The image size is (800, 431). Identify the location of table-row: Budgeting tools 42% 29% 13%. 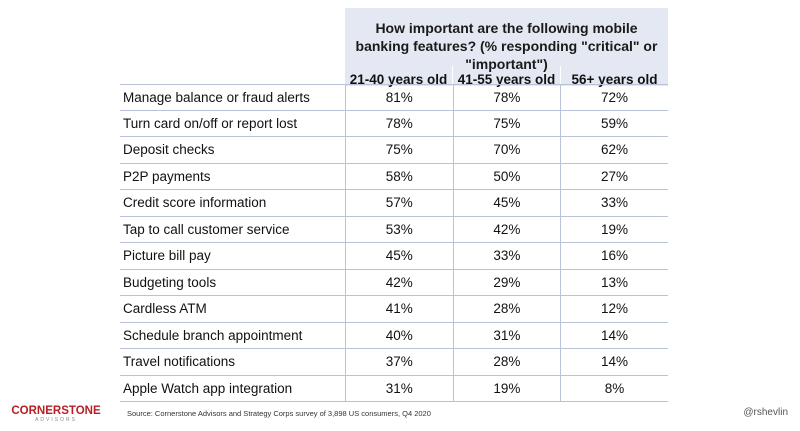
(394, 282).